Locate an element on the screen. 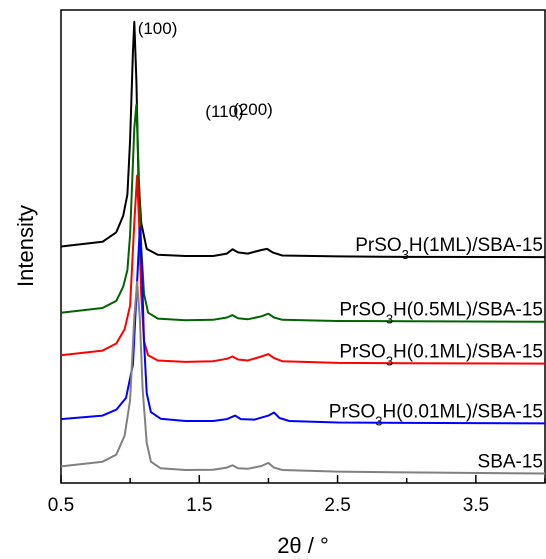 This screenshot has height=559, width=546. x-tick-label: 2.5 is located at coordinates (337, 505).